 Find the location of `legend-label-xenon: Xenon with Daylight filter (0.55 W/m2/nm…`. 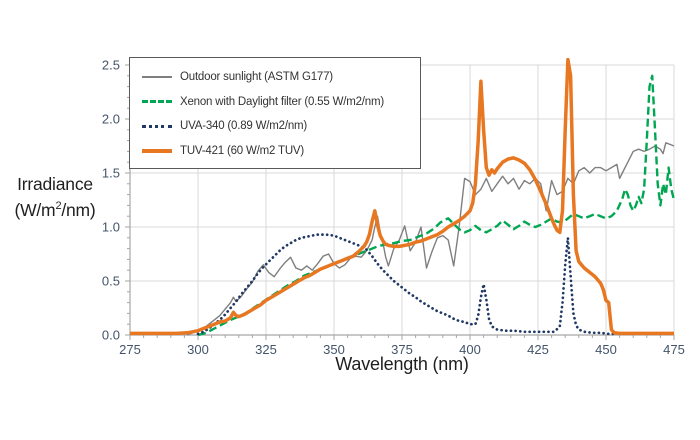

legend-label-xenon: Xenon with Daylight filter (0.55 W/m2/nm… is located at coordinates (282, 101).